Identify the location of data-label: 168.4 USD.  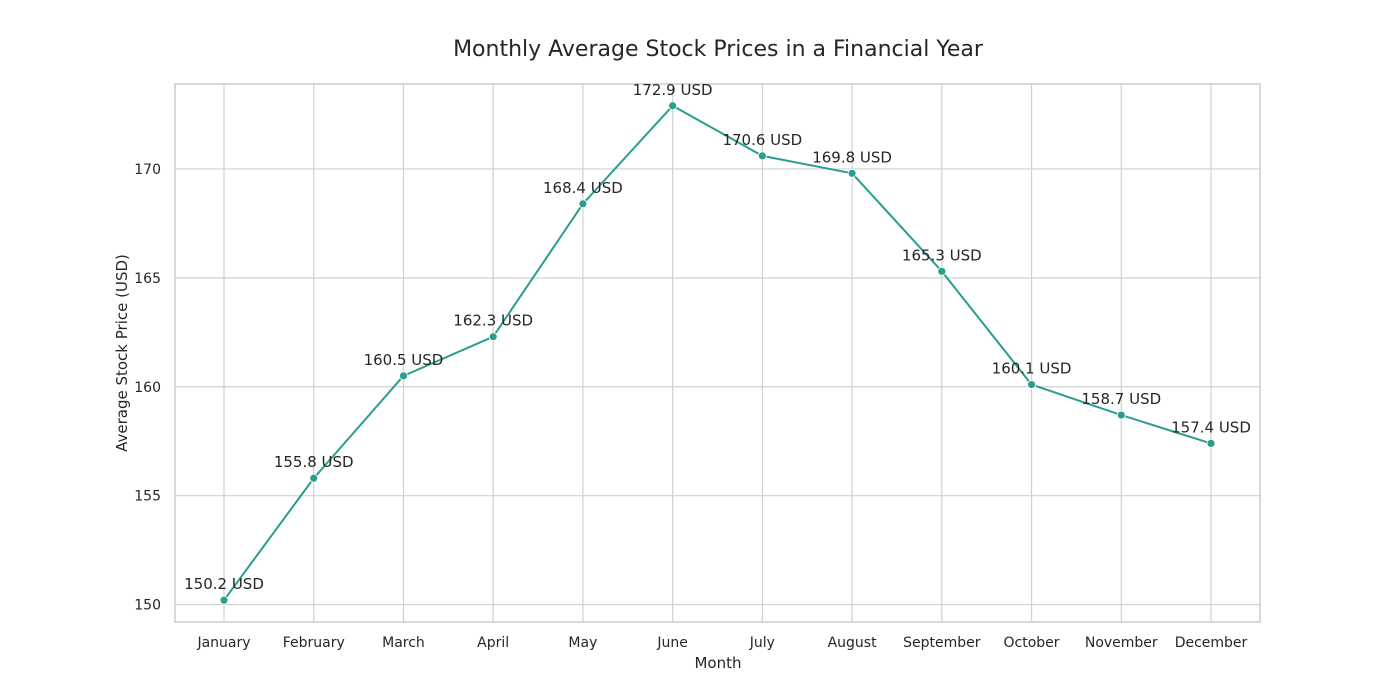
(583, 188).